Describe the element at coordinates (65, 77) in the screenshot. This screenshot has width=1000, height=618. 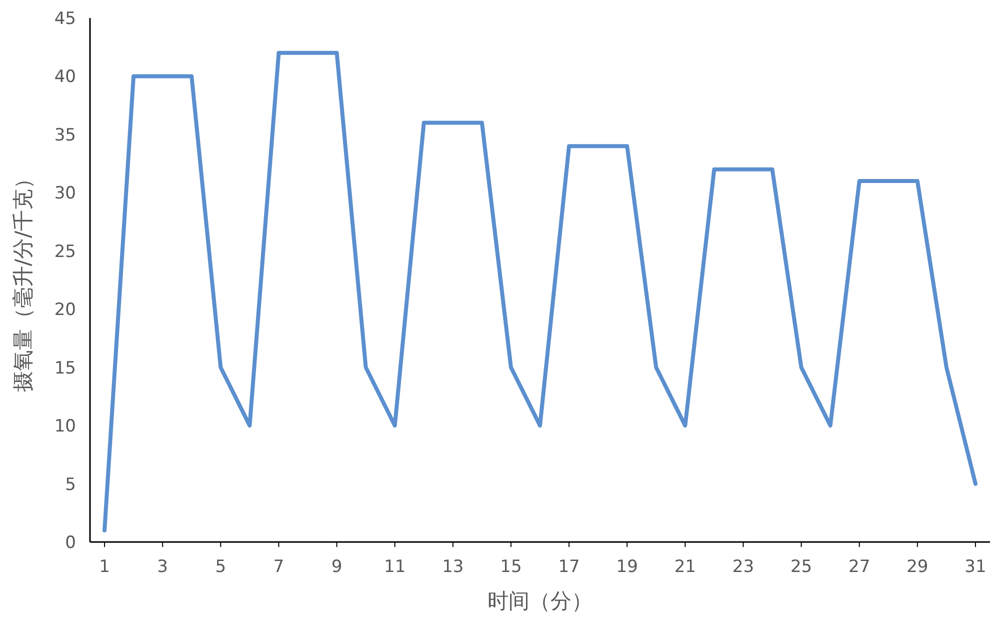
I see `y-tick-label: 40` at that location.